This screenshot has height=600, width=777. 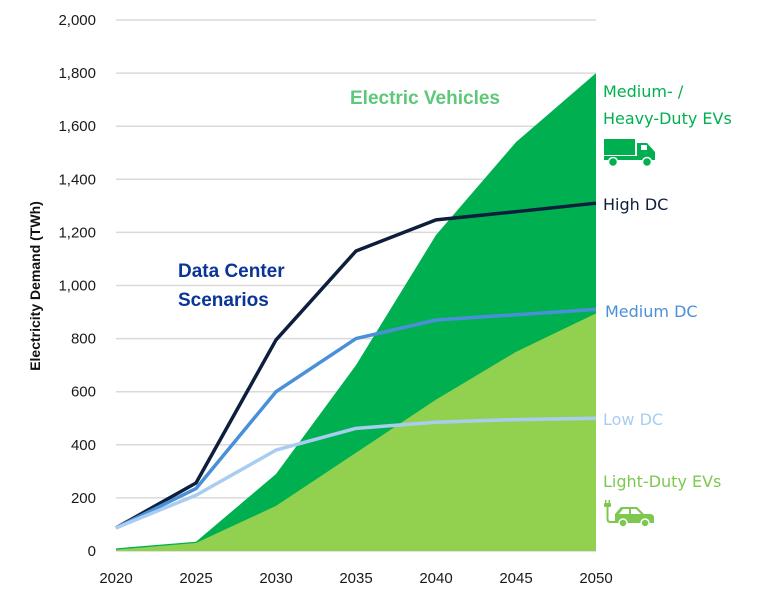 What do you see at coordinates (643, 91) in the screenshot?
I see `label-mhd-evs-line1: Medium- /` at bounding box center [643, 91].